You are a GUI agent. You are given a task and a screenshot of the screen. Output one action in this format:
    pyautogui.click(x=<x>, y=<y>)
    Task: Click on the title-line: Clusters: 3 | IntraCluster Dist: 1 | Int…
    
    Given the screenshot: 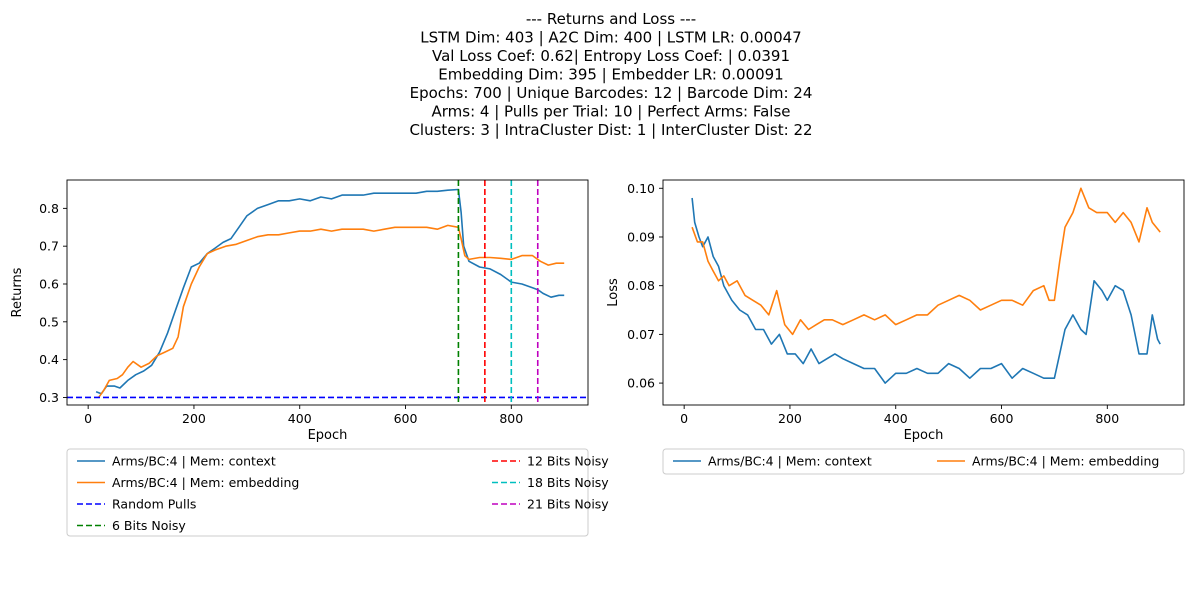 What is the action you would take?
    pyautogui.click(x=610, y=130)
    